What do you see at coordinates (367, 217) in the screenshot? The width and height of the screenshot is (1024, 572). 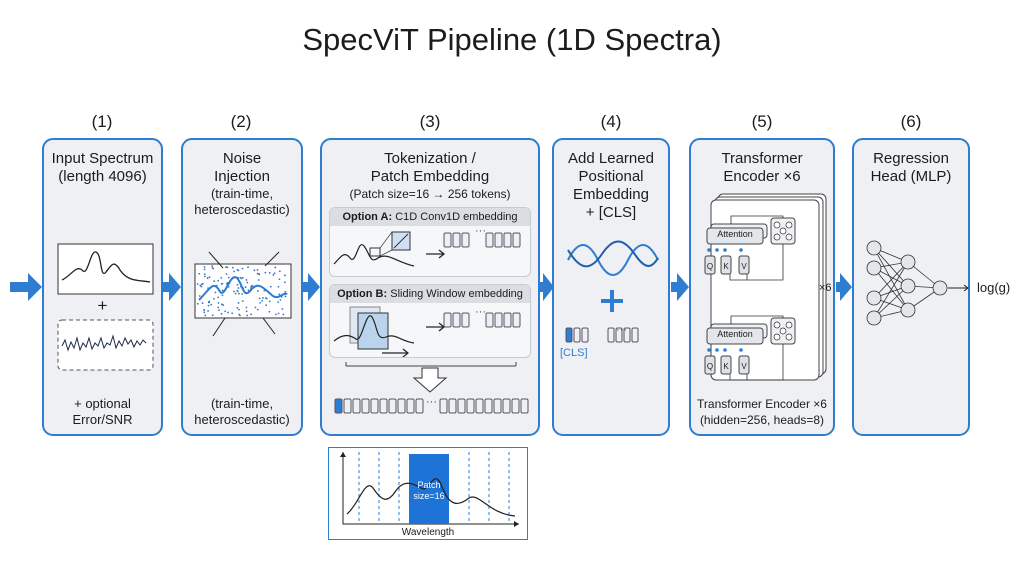 I see `option-a-label: Option A:` at bounding box center [367, 217].